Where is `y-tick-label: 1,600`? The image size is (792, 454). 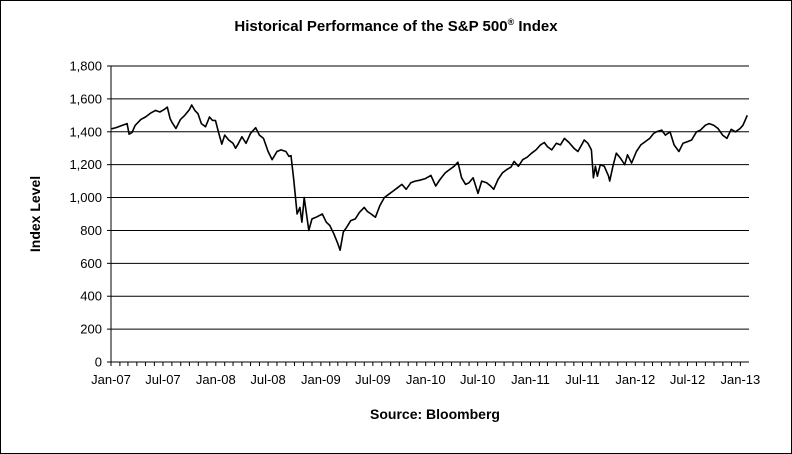 y-tick-label: 1,600 is located at coordinates (85, 98).